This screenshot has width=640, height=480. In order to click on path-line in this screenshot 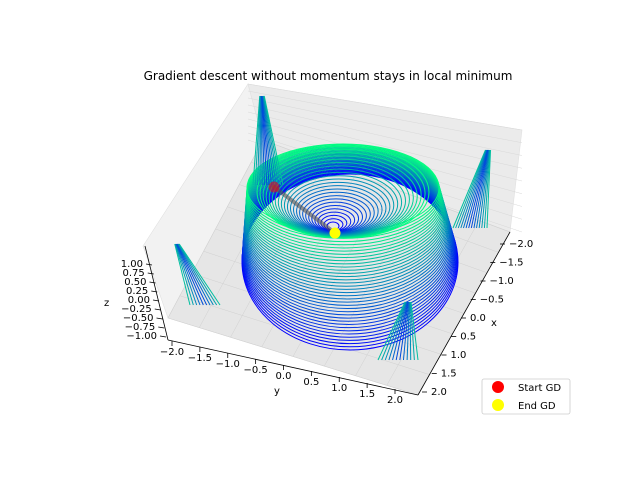, I will do `click(304, 210)`.